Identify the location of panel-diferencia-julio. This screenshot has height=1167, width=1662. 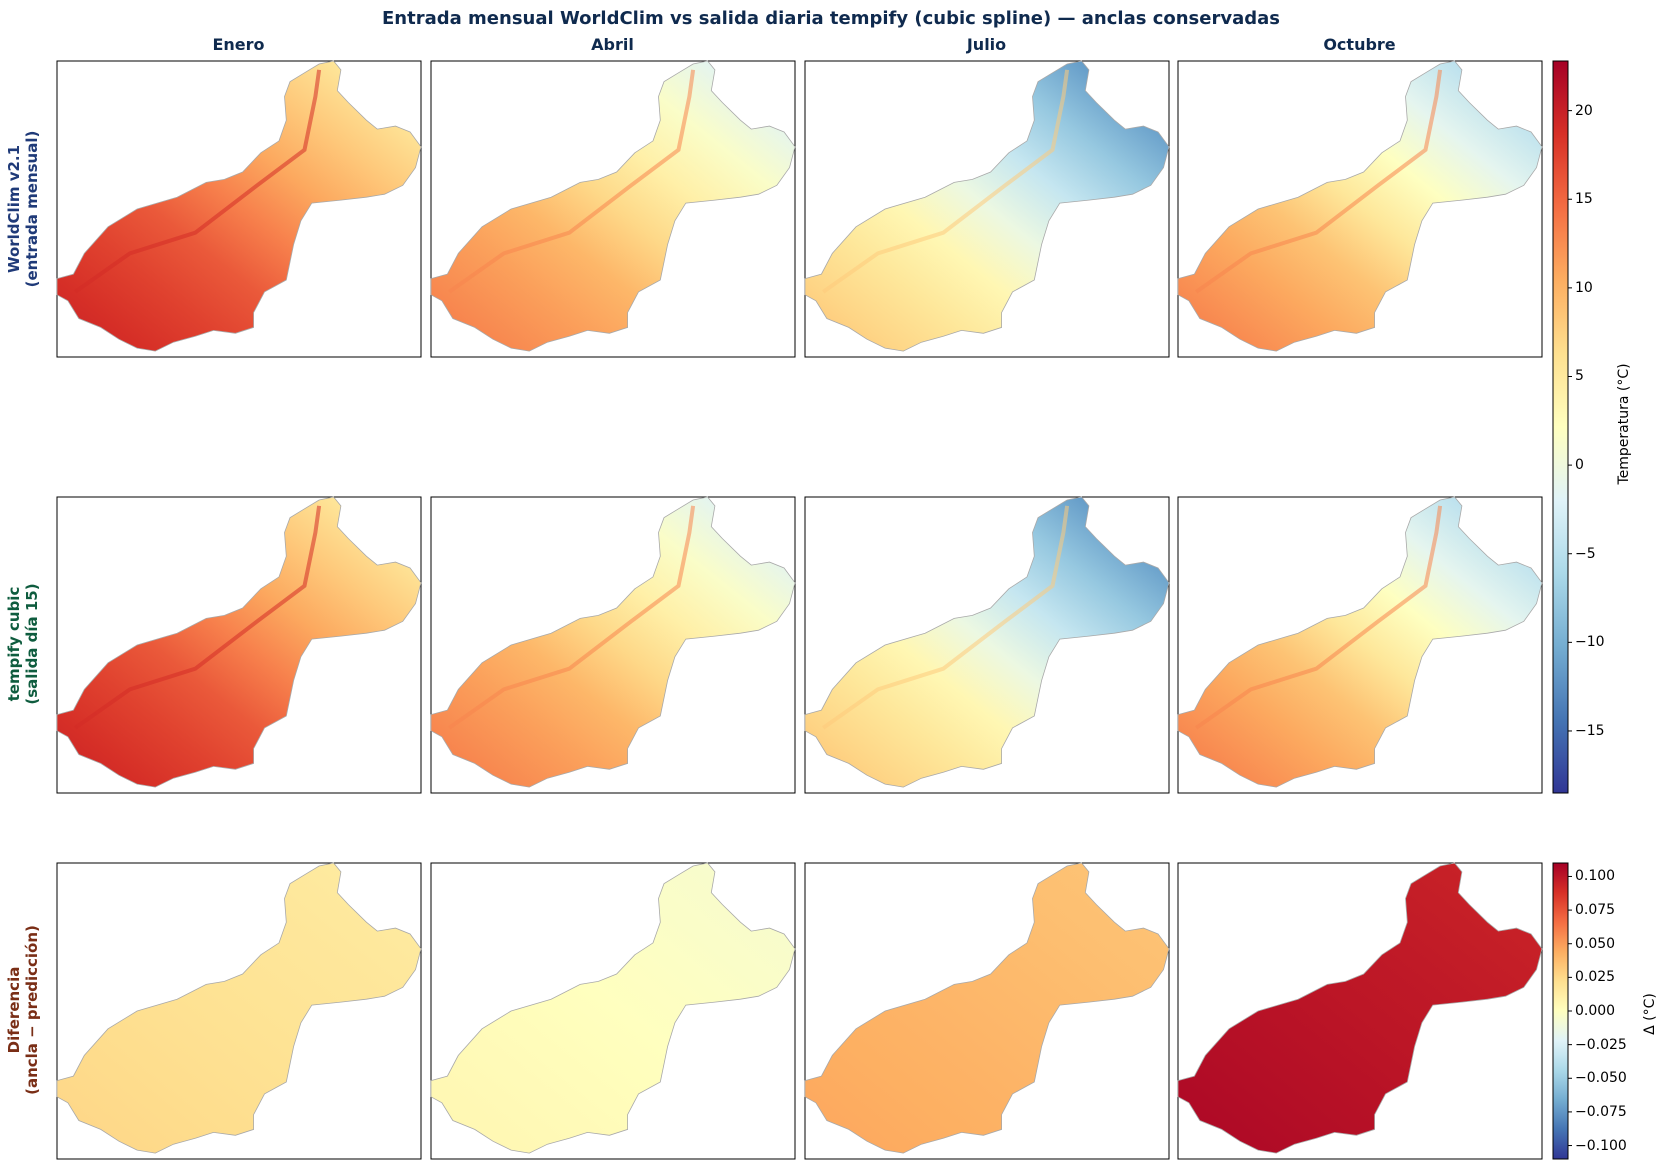
(987, 1011).